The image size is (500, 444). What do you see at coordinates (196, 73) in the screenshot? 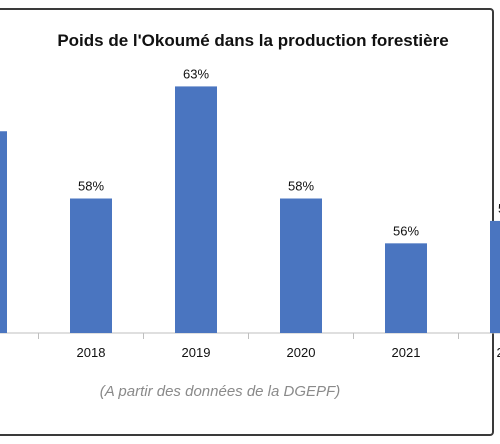
I see `bar-value-label-2019: 63%` at bounding box center [196, 73].